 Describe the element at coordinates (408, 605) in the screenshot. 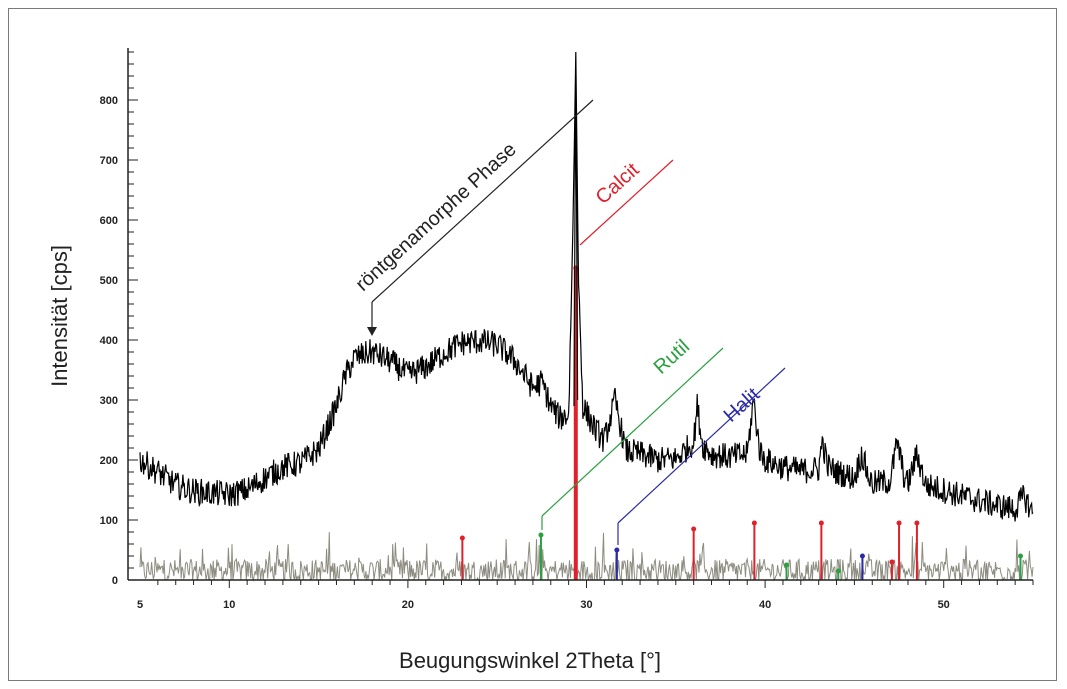

I see `x-tick-label: 20` at that location.